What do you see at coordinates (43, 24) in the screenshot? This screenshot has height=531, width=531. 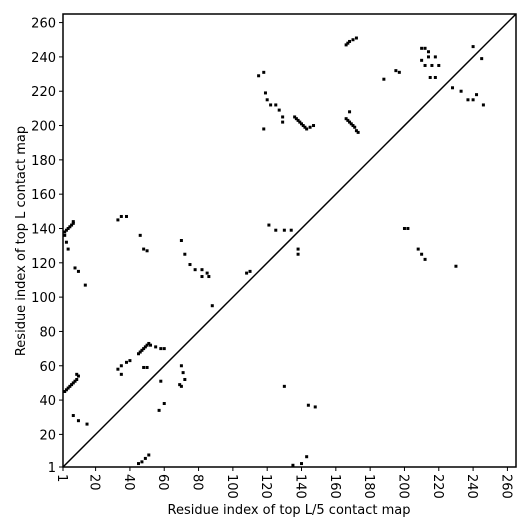 I see `y-tick-label: 260` at bounding box center [43, 24].